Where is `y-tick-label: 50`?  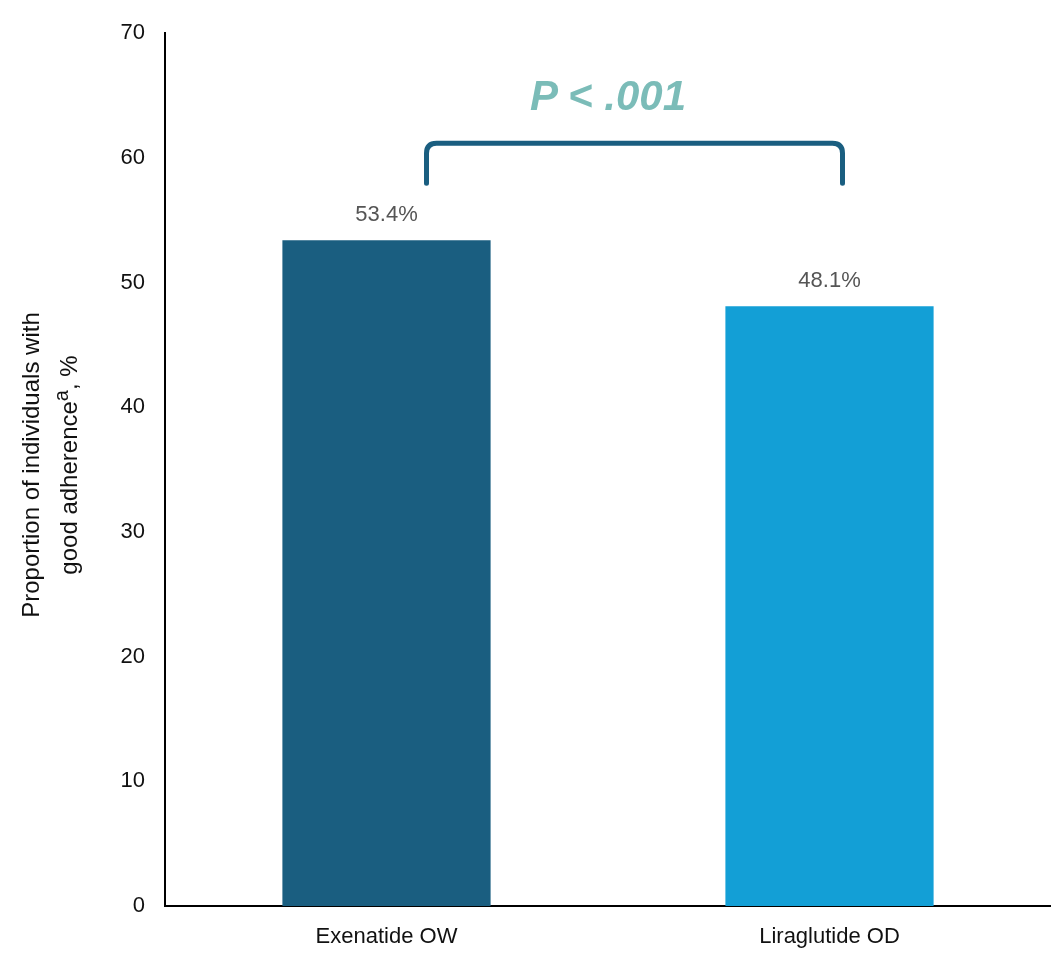
y-tick-label: 50 is located at coordinates (132, 281).